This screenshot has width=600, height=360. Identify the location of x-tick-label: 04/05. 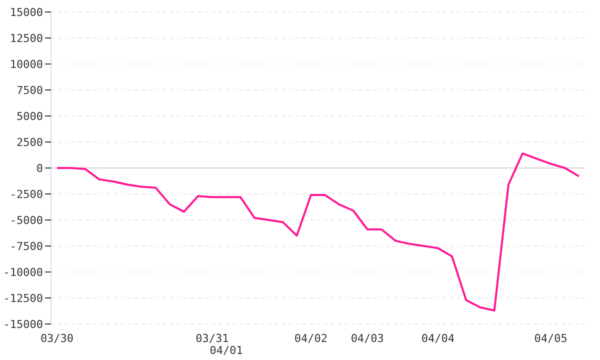
(551, 338).